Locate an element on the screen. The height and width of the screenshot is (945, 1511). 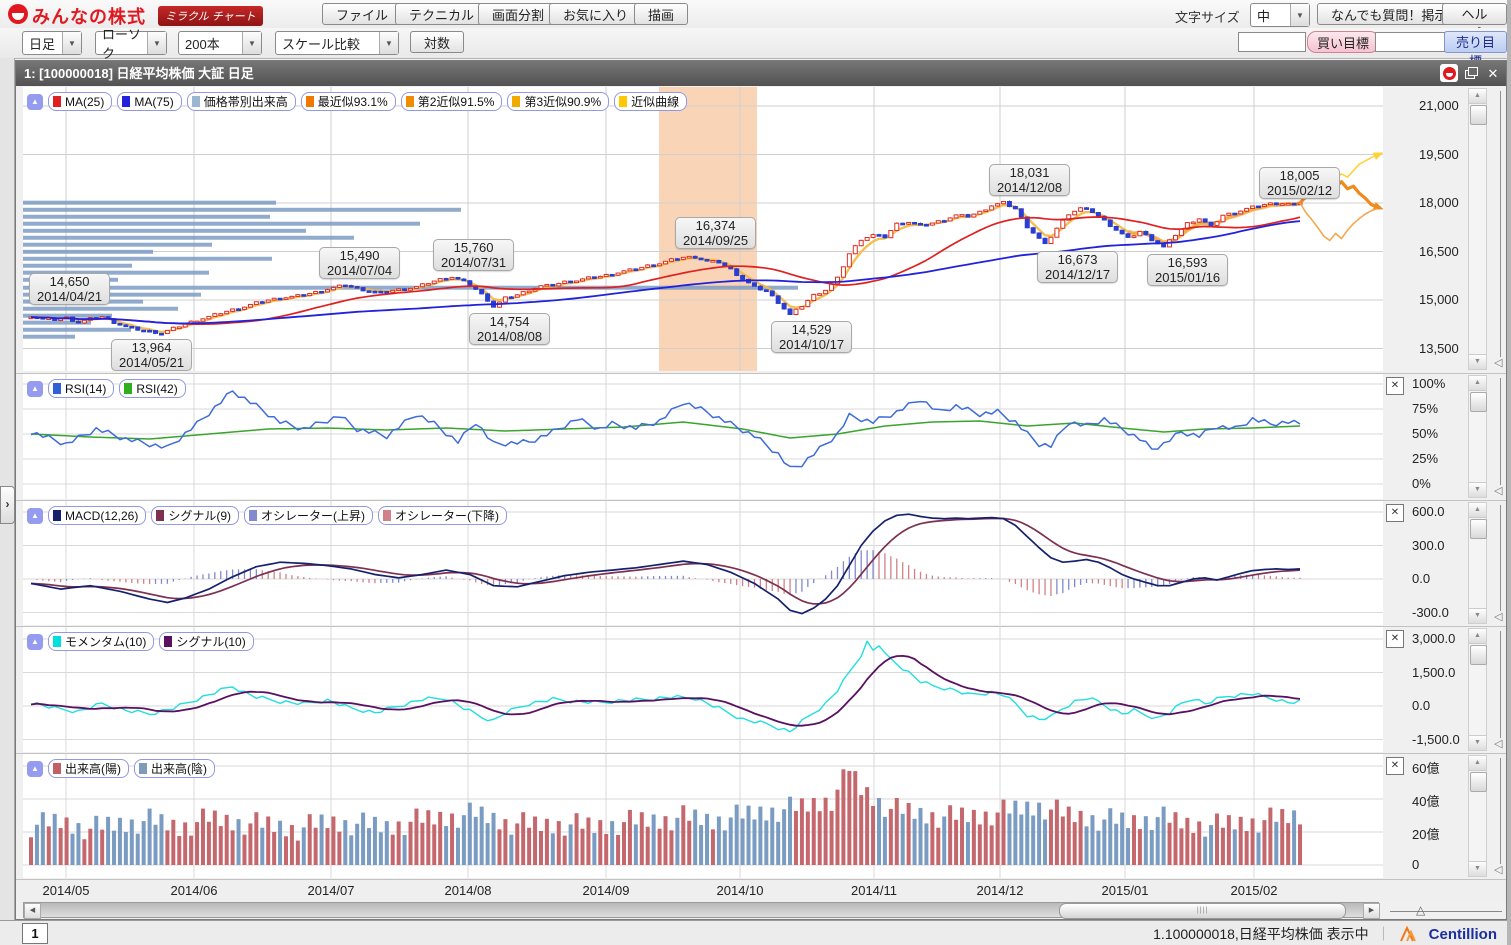
menu-file-button: ファイル is located at coordinates (362, 14).